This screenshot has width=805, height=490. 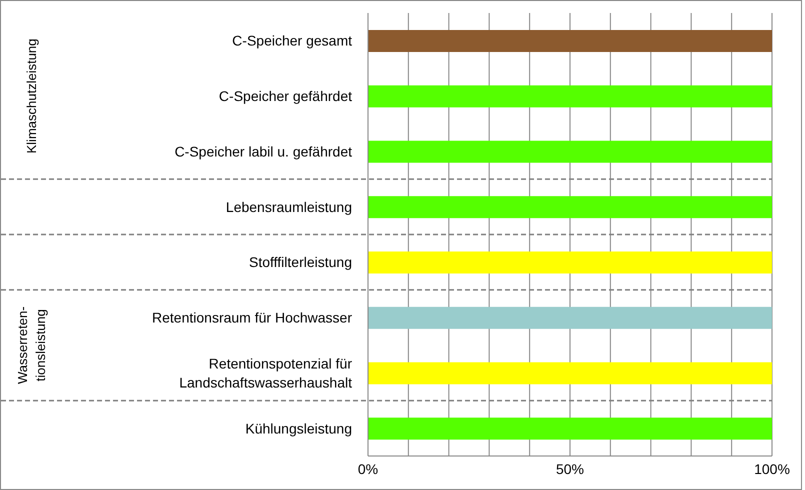 What do you see at coordinates (265, 372) in the screenshot?
I see `y-tick-label: Retentionspotenzial für Landschaftswasserhaushalt` at bounding box center [265, 372].